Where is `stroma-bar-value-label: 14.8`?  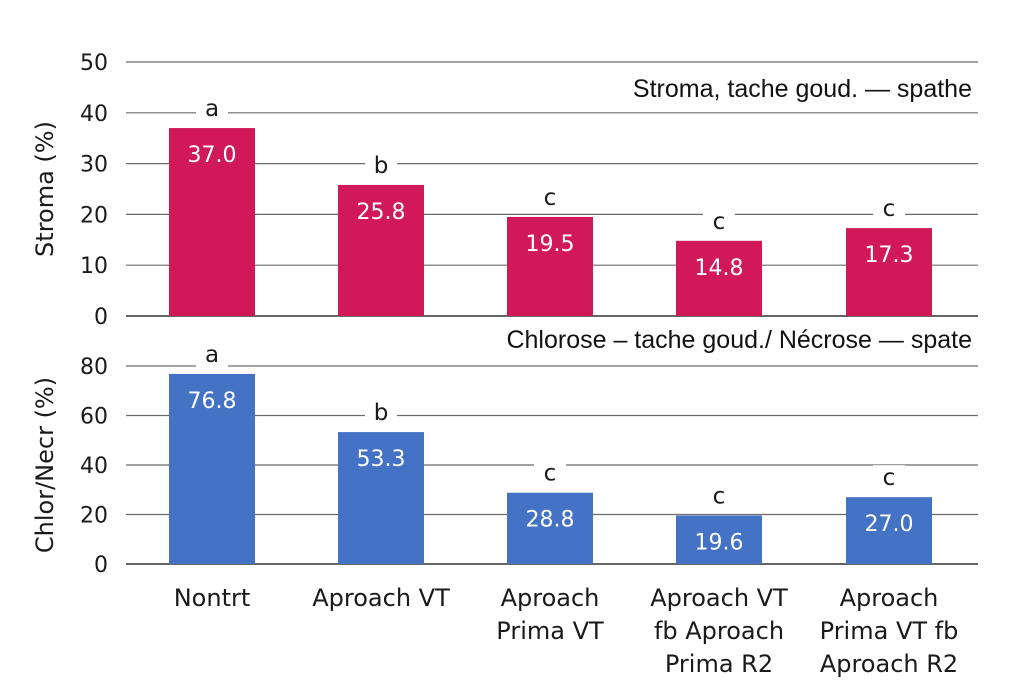 stroma-bar-value-label: 14.8 is located at coordinates (719, 268).